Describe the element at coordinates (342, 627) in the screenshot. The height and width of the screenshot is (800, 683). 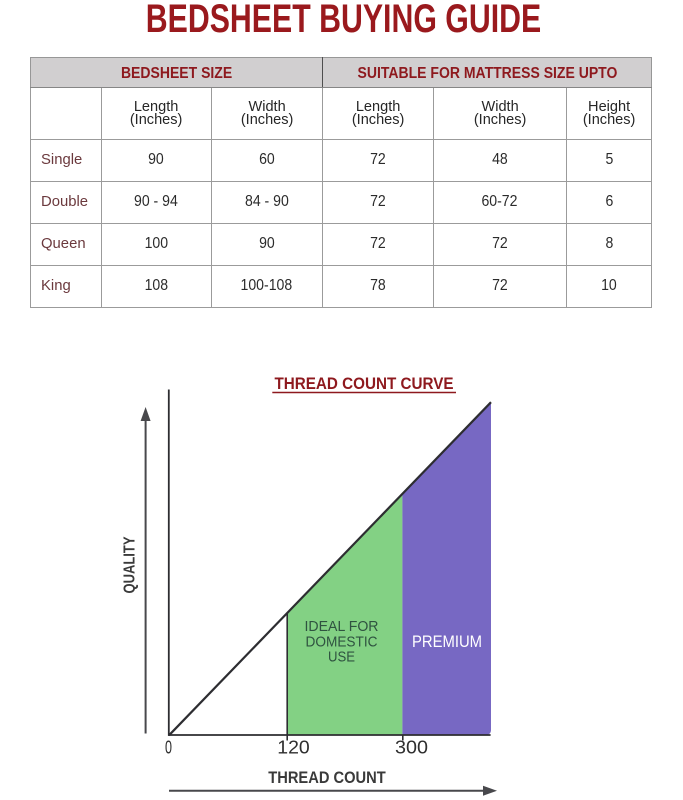
I see `svg-text: IDEAL FOR` at that location.